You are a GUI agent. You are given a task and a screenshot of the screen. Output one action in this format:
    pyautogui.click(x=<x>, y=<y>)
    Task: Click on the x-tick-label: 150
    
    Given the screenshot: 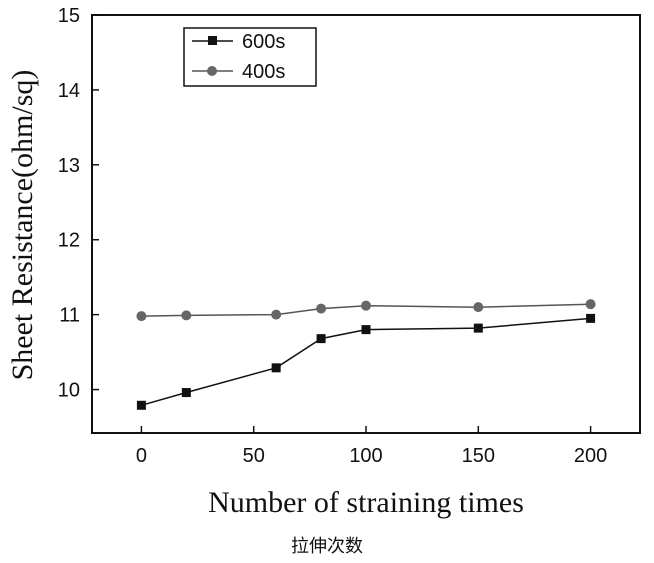 What is the action you would take?
    pyautogui.click(x=478, y=456)
    